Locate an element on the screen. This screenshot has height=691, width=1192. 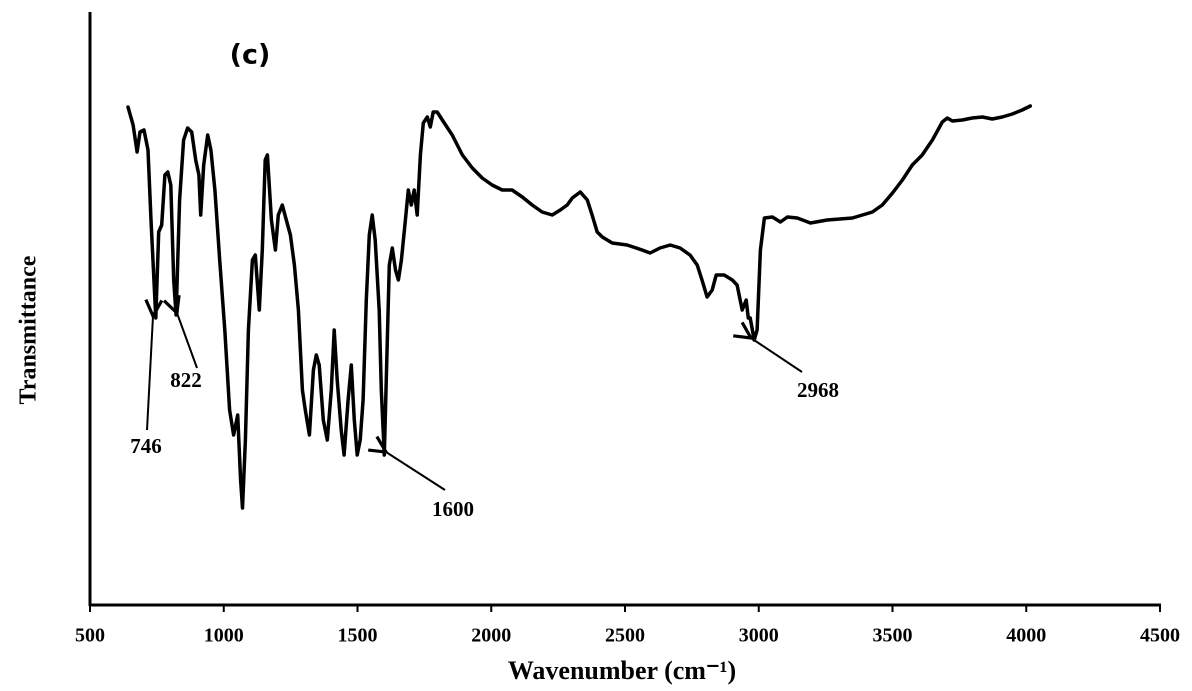
x-tick-label: 3000 is located at coordinates (759, 636).